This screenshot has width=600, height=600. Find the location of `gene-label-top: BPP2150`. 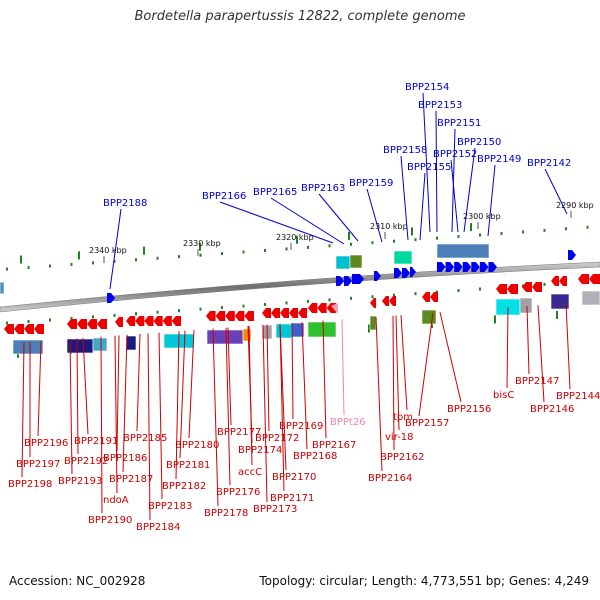

gene-label-top: BPP2150 is located at coordinates (479, 142).